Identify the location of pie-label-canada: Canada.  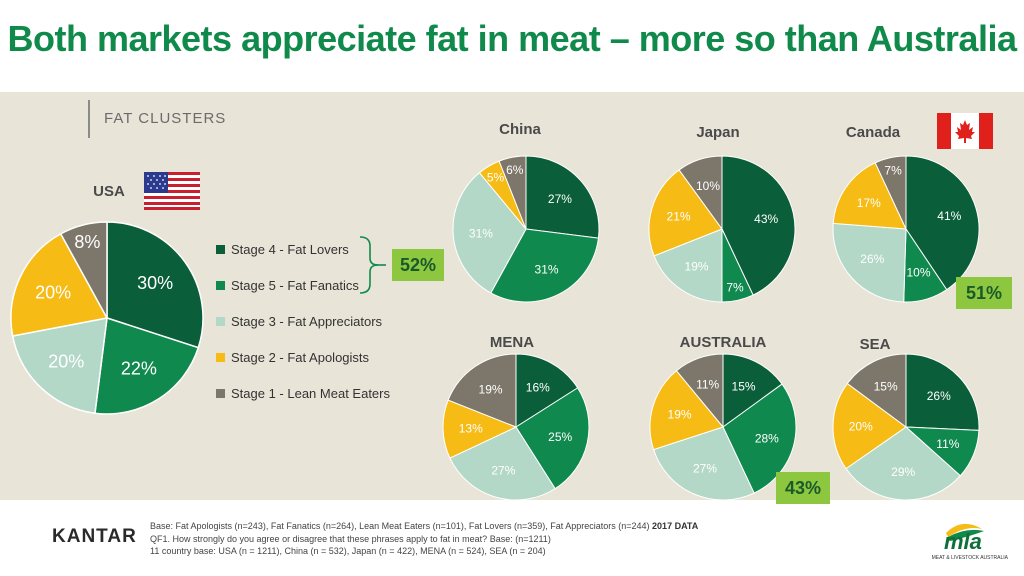
(873, 132).